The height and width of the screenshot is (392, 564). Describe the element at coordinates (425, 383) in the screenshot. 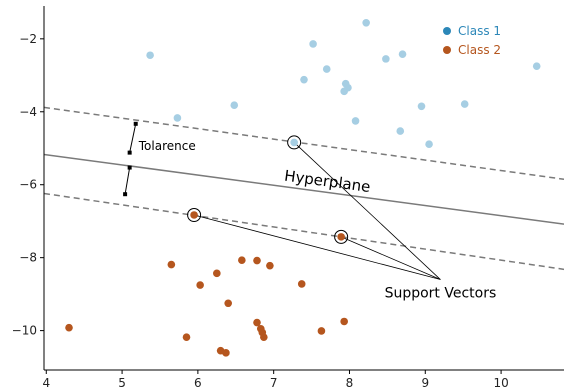

I see `x-tick-label: 9` at that location.